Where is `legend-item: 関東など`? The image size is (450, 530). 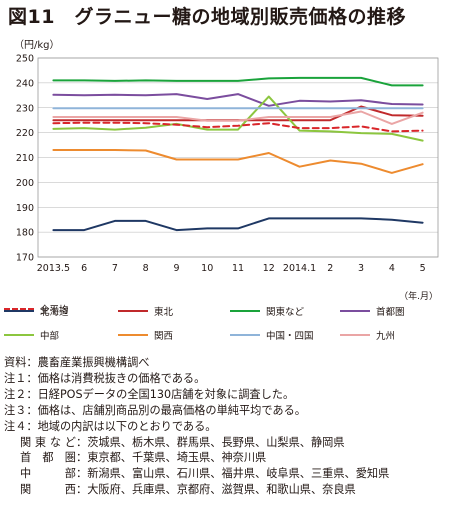 legend-item: 関東など is located at coordinates (267, 311).